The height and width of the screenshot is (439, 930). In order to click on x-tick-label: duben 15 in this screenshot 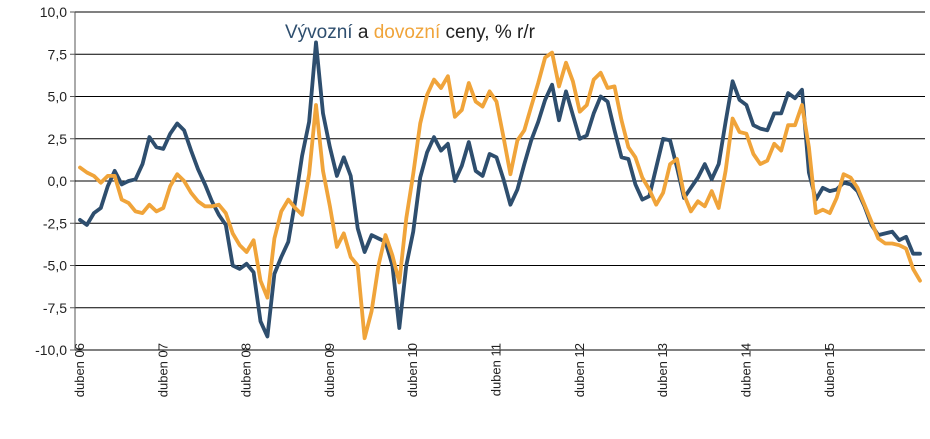, I will do `click(829, 370)`.